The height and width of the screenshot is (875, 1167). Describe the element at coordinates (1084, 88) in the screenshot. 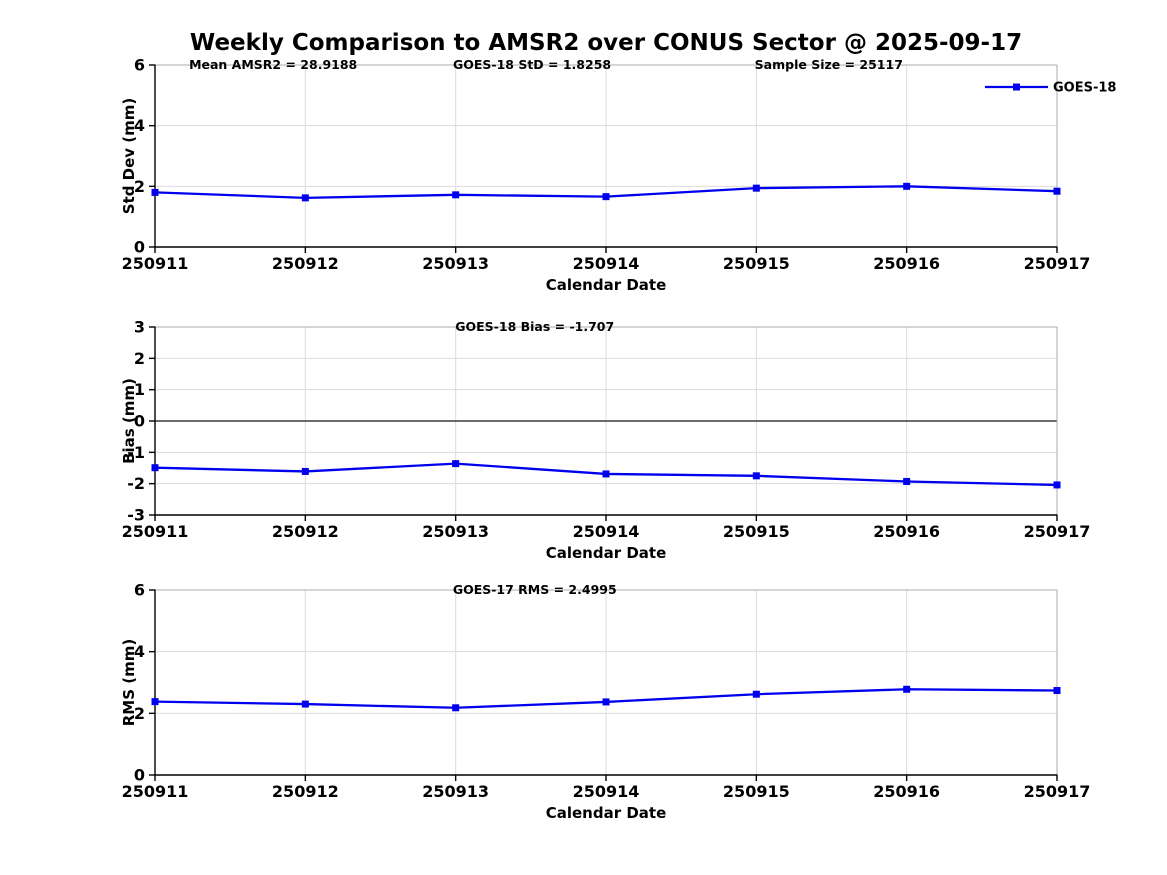

I see `legend-label: GOES-18` at that location.